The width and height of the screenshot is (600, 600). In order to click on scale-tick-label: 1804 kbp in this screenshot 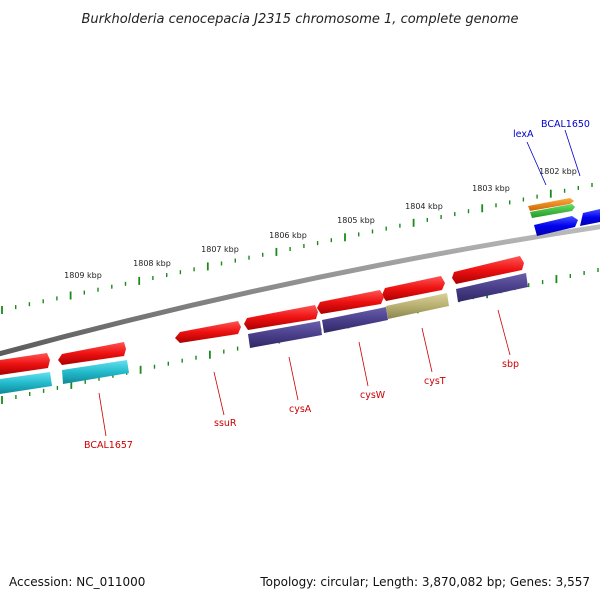, I will do `click(424, 206)`.